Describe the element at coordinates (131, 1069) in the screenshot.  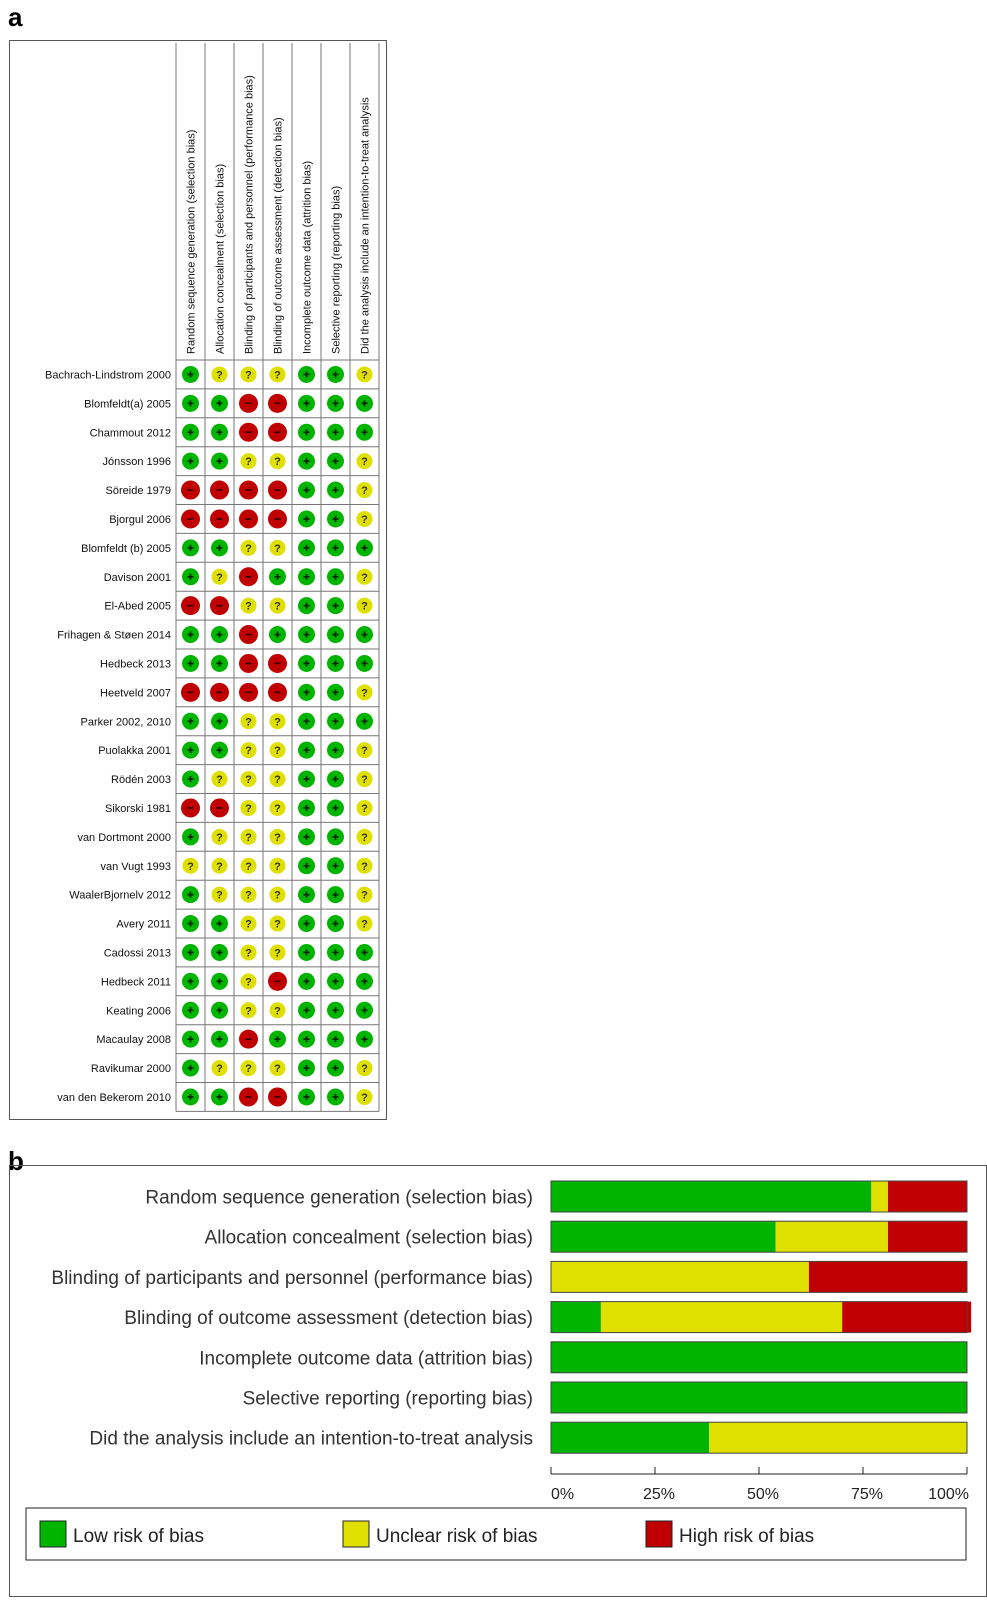
I see `study-label: Ravikumar 2000` at that location.